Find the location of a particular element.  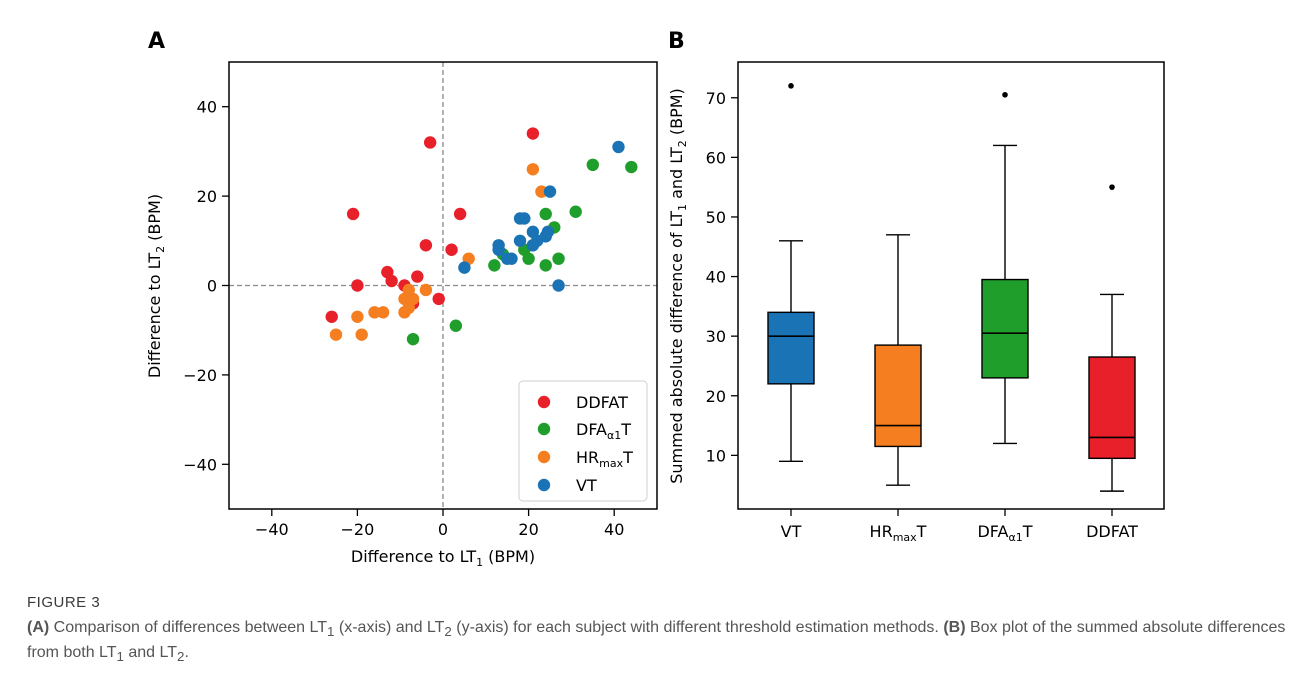

figure-number: FIGURE 3 is located at coordinates (64, 602).